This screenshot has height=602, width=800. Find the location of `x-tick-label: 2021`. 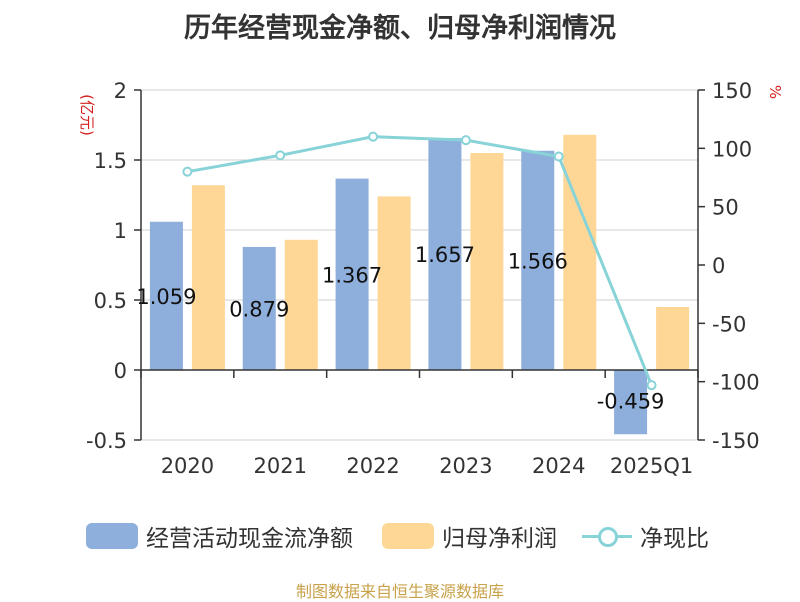

x-tick-label: 2021 is located at coordinates (280, 466).